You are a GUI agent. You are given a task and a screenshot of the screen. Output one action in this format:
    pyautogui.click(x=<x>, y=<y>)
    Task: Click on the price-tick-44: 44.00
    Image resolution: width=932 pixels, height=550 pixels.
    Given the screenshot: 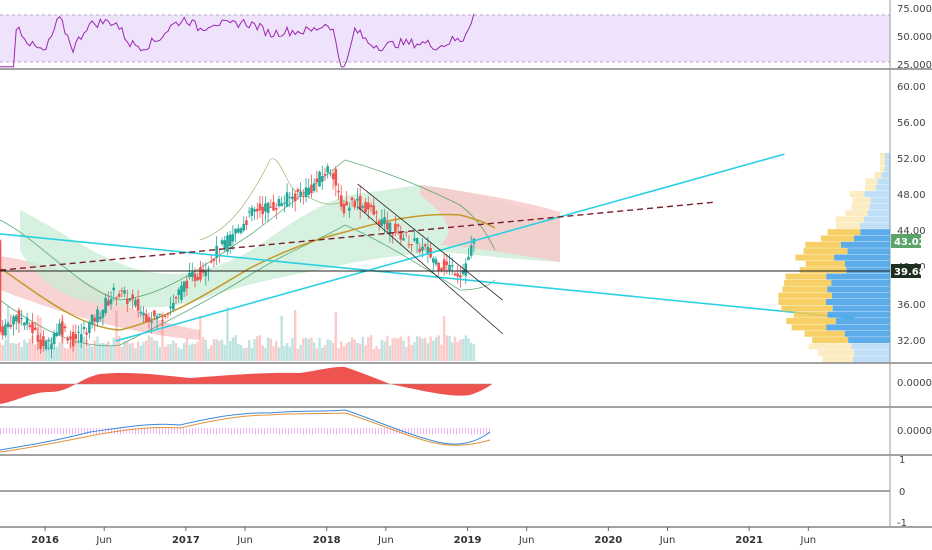 What is the action you would take?
    pyautogui.click(x=911, y=231)
    